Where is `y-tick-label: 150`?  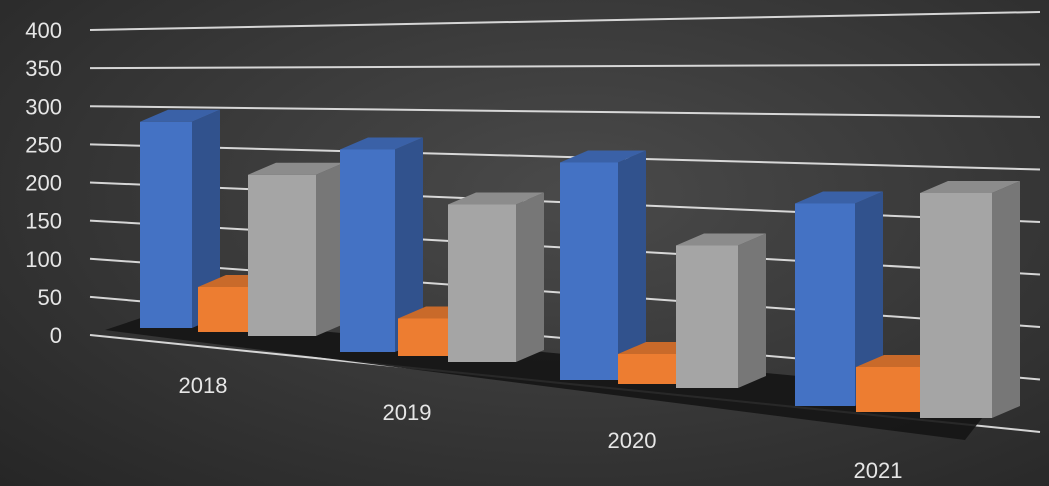 y-tick-label: 150 is located at coordinates (43, 221).